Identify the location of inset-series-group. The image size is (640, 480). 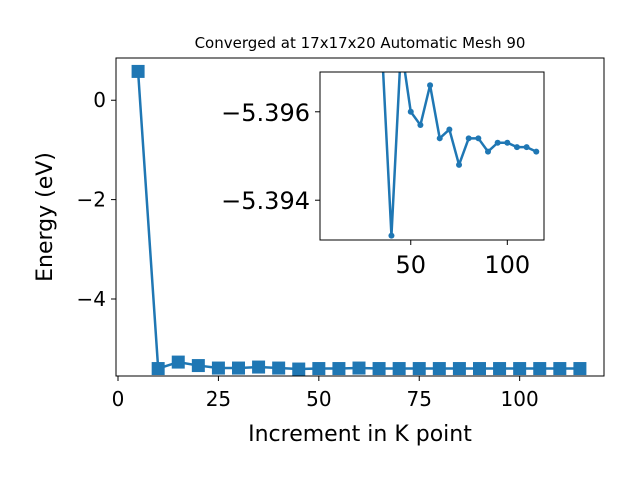
(460, 155).